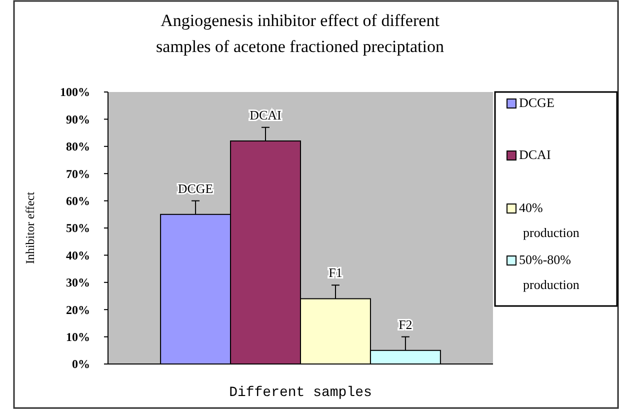 The height and width of the screenshot is (409, 619). What do you see at coordinates (335, 272) in the screenshot?
I see `data-label: F1` at bounding box center [335, 272].